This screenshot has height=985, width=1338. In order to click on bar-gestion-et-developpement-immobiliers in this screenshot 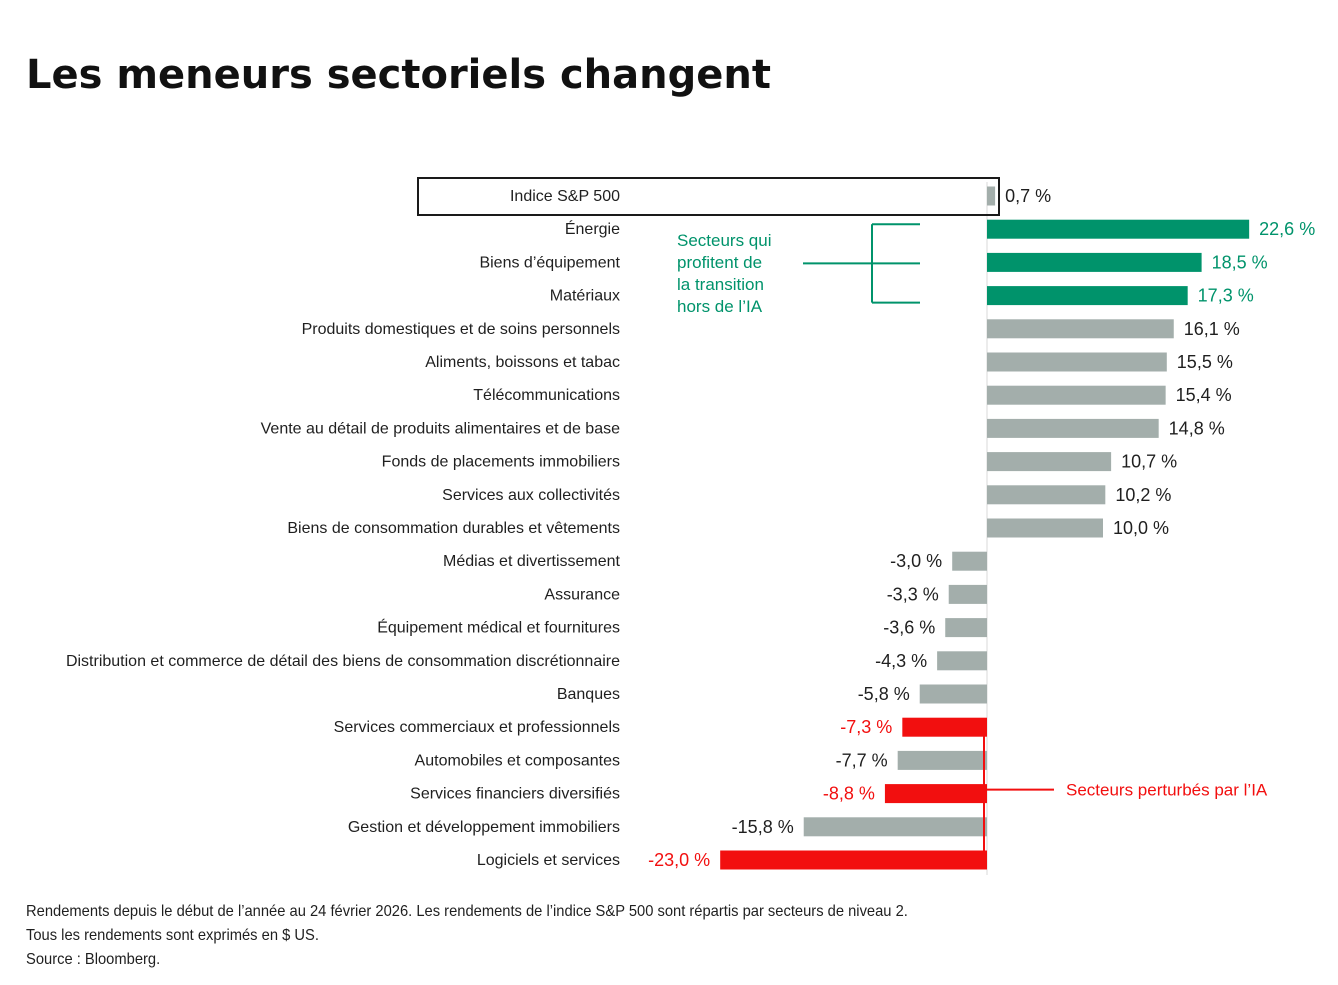, I will do `click(895, 827)`.